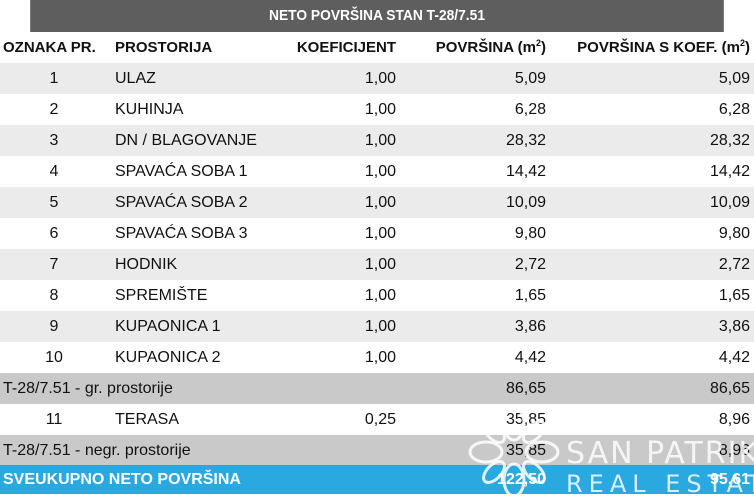 Image resolution: width=754 pixels, height=498 pixels. I want to click on table-row: 7 HODNIK 1,00 2,72 2,72, so click(377, 264).